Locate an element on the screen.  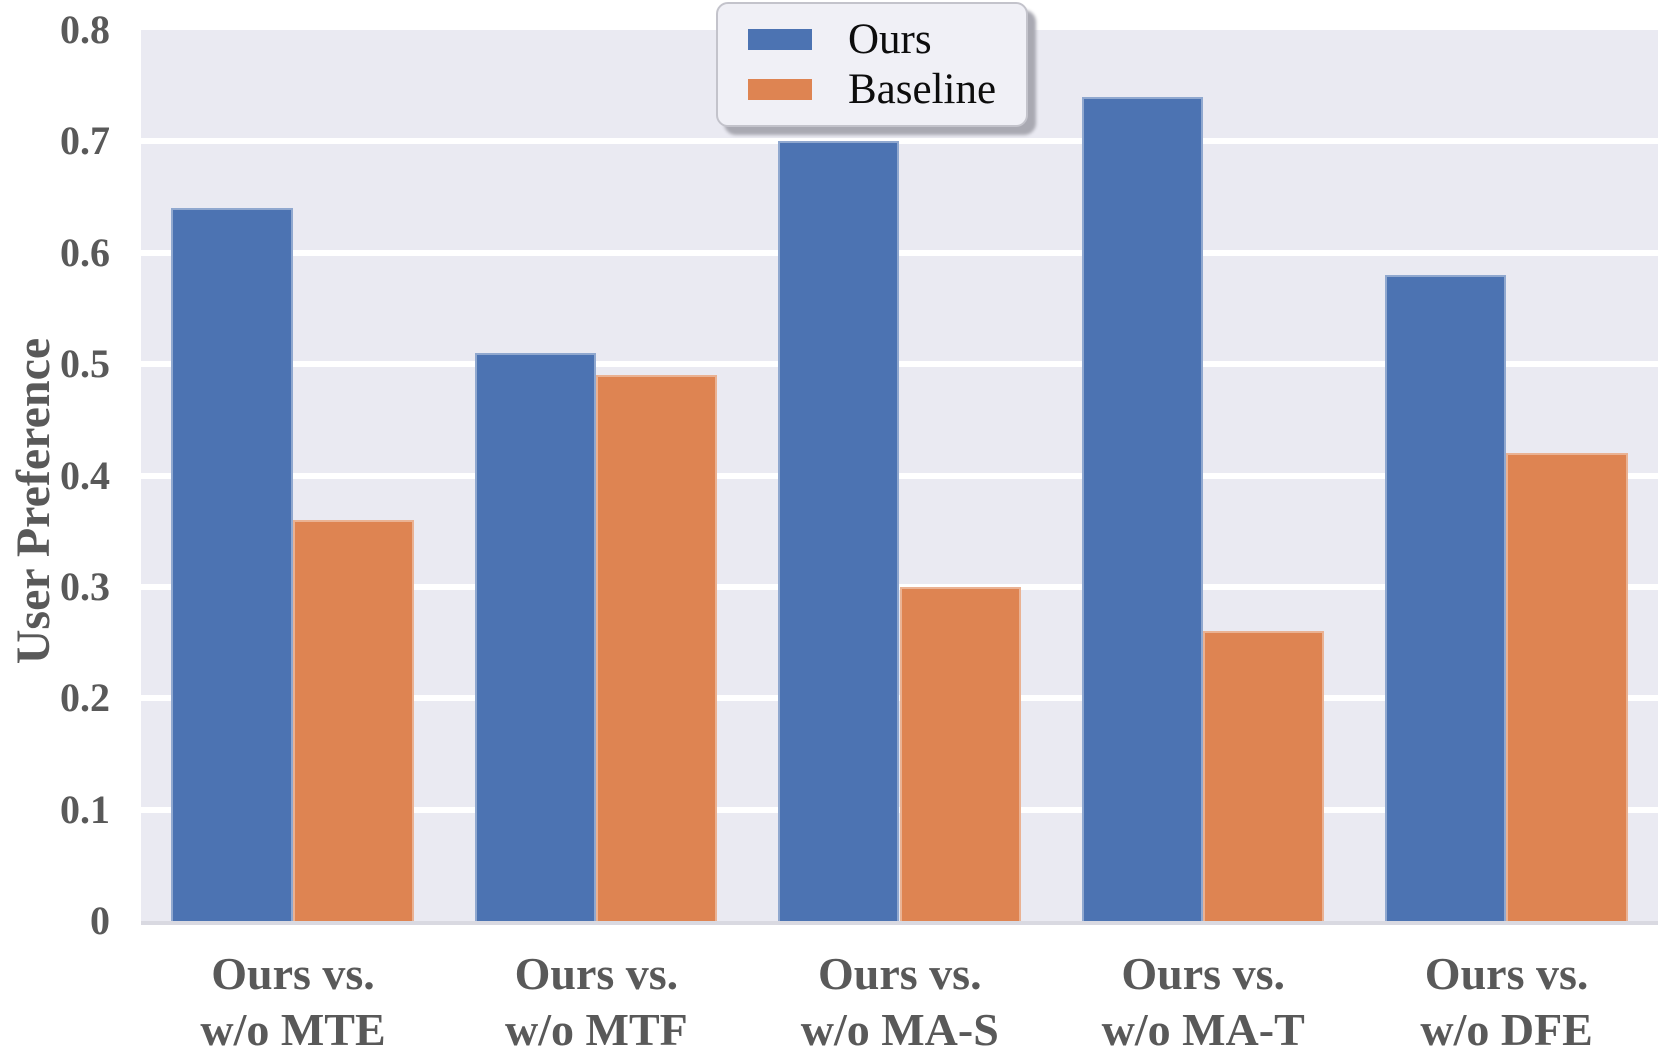
y-tick-label-0.1: 0.1 is located at coordinates (85, 809).